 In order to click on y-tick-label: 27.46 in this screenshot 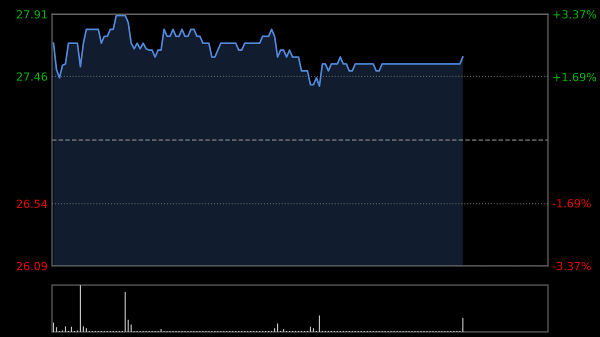, I will do `click(32, 76)`.